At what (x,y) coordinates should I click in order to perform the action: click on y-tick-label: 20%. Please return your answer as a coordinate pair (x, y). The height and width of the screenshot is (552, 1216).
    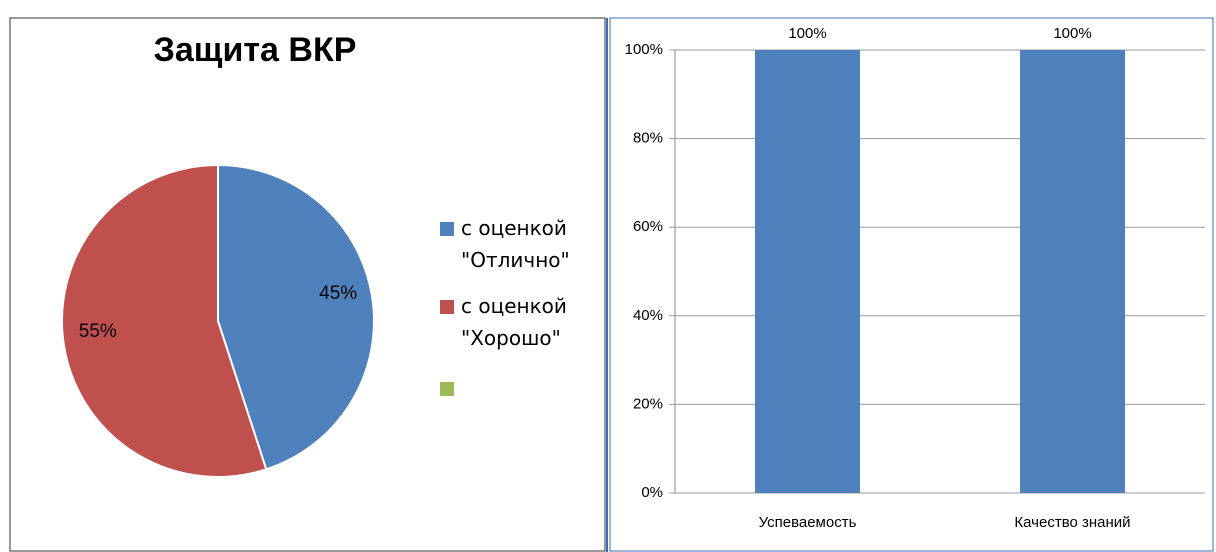
    Looking at the image, I should click on (648, 403).